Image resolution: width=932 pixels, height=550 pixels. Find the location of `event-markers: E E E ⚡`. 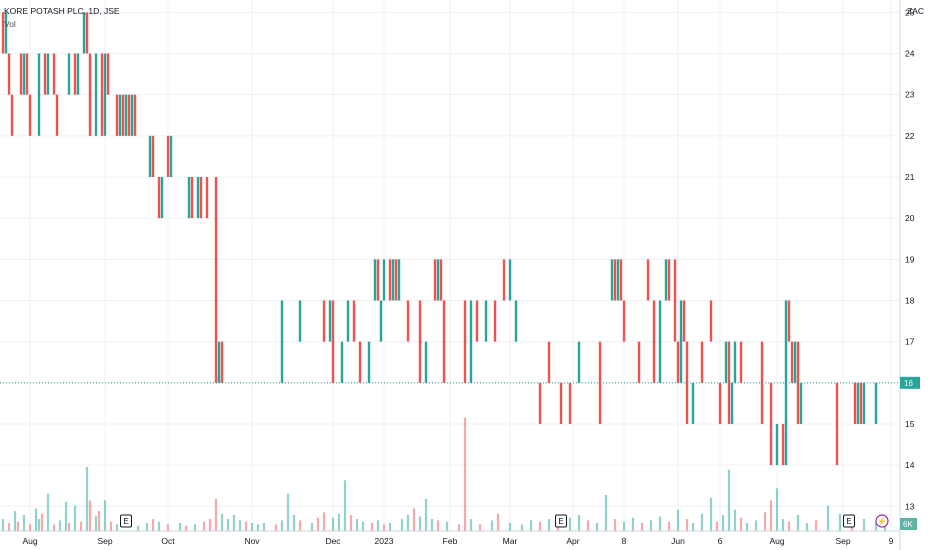

event-markers: E E E ⚡ is located at coordinates (504, 521).